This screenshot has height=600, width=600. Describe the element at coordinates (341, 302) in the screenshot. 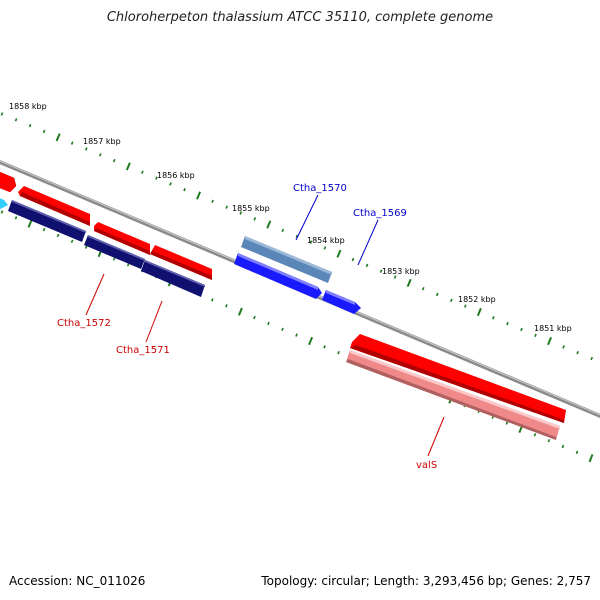

I see `gene-ctha-1569-b` at that location.